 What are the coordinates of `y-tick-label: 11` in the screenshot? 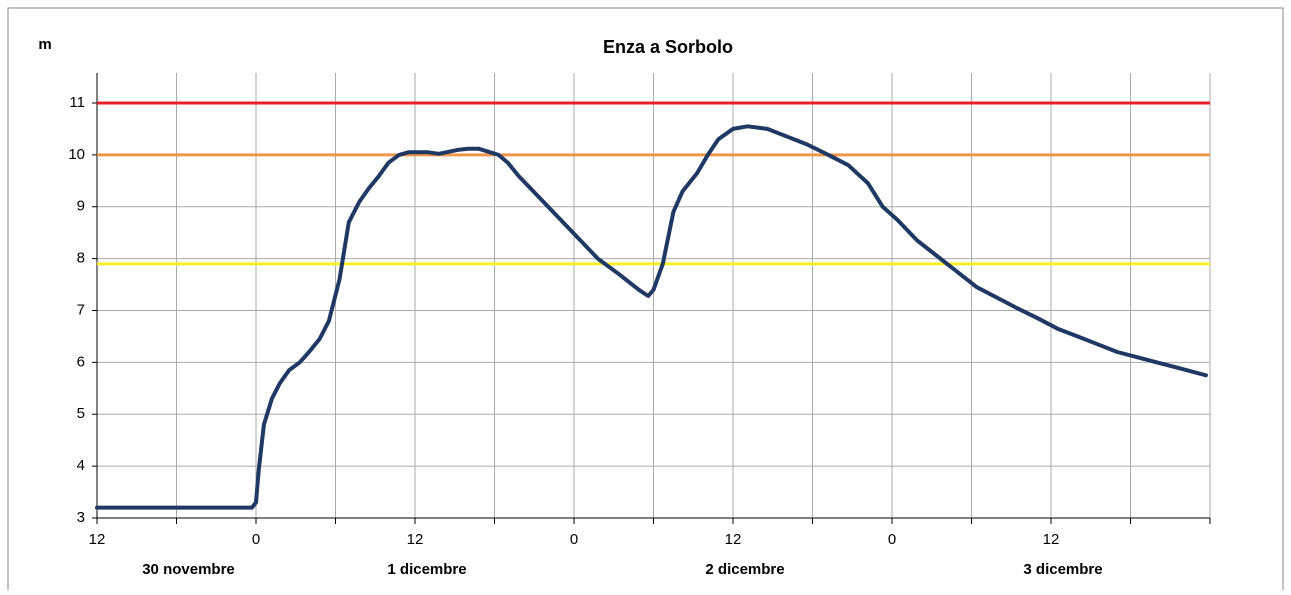 It's located at (77, 102).